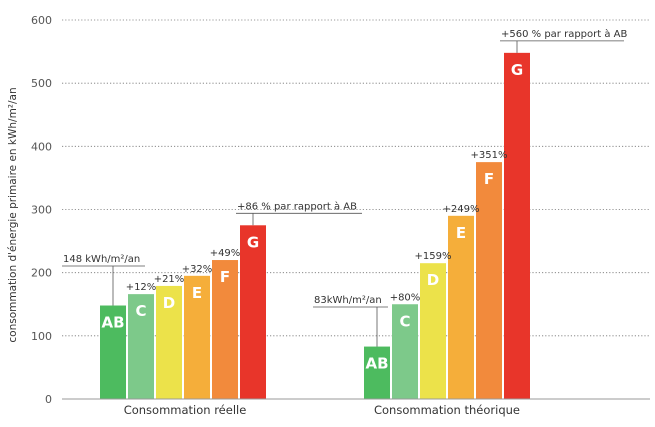 This screenshot has width=655, height=427. What do you see at coordinates (41, 146) in the screenshot?
I see `y-tick-label: 400` at bounding box center [41, 146].